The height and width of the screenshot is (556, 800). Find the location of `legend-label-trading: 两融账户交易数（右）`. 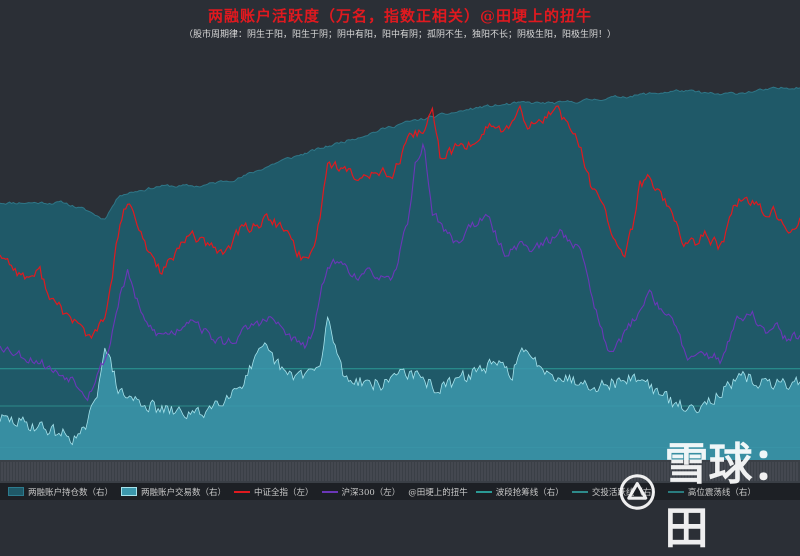

legend-label-trading: 两融账户交易数（右） is located at coordinates (183, 492).